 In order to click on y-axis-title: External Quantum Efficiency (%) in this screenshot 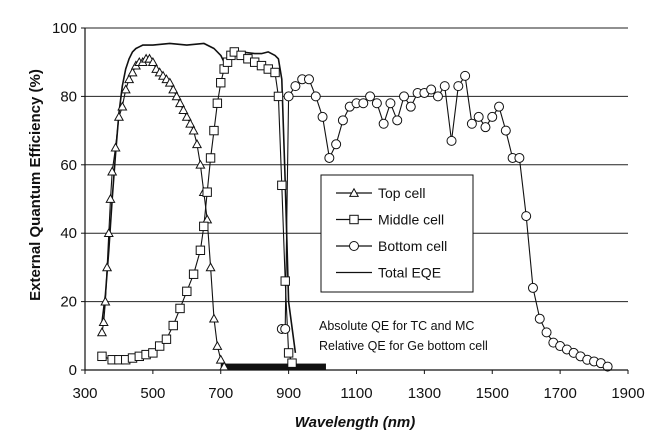, I will do `click(35, 185)`.